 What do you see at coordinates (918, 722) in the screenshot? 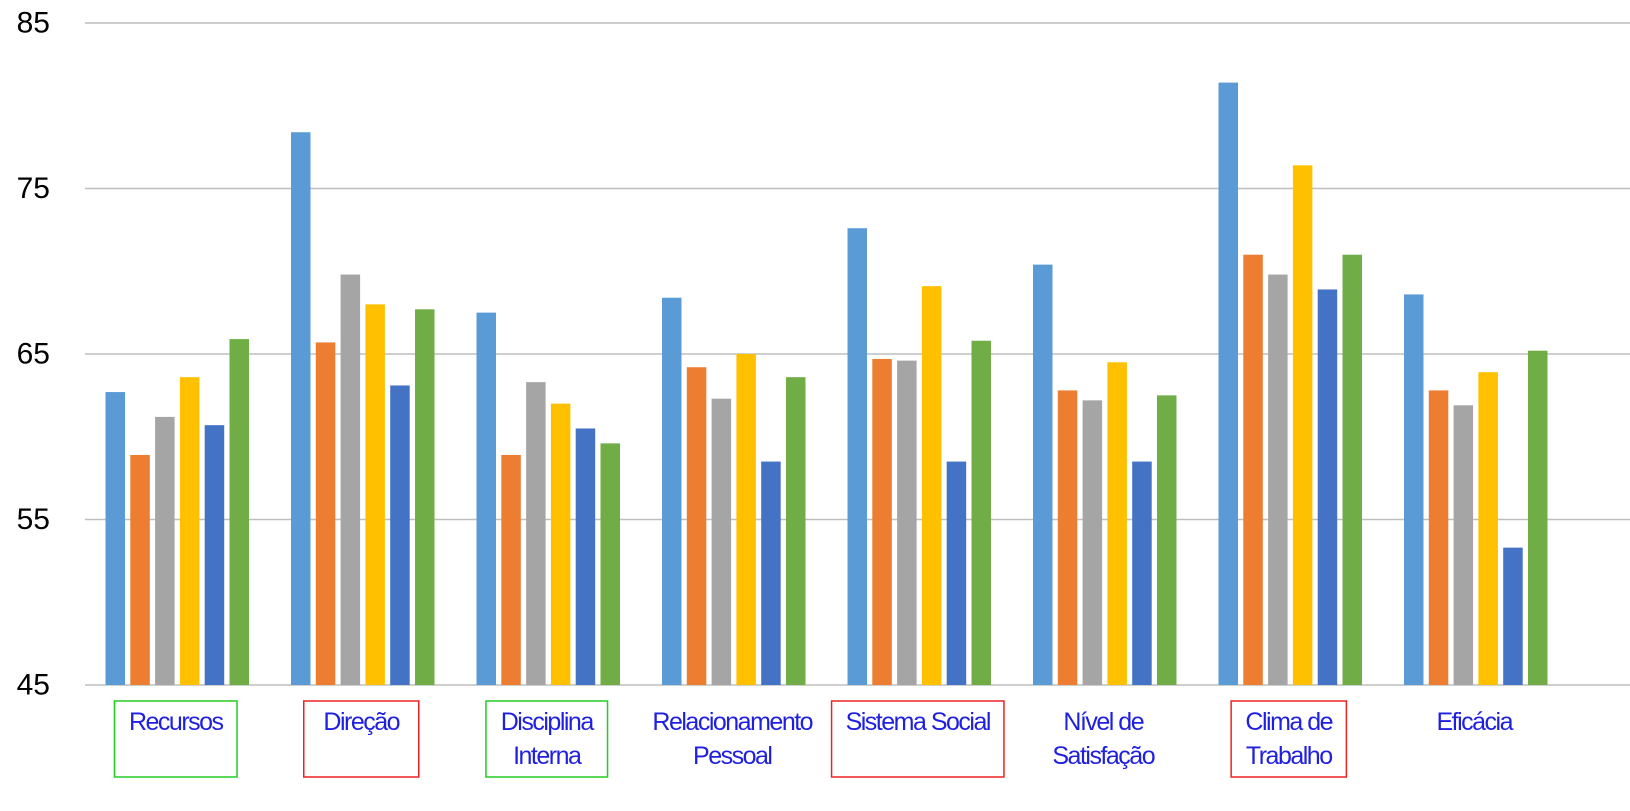
I see `x-tick-label: Sistema Social` at bounding box center [918, 722].